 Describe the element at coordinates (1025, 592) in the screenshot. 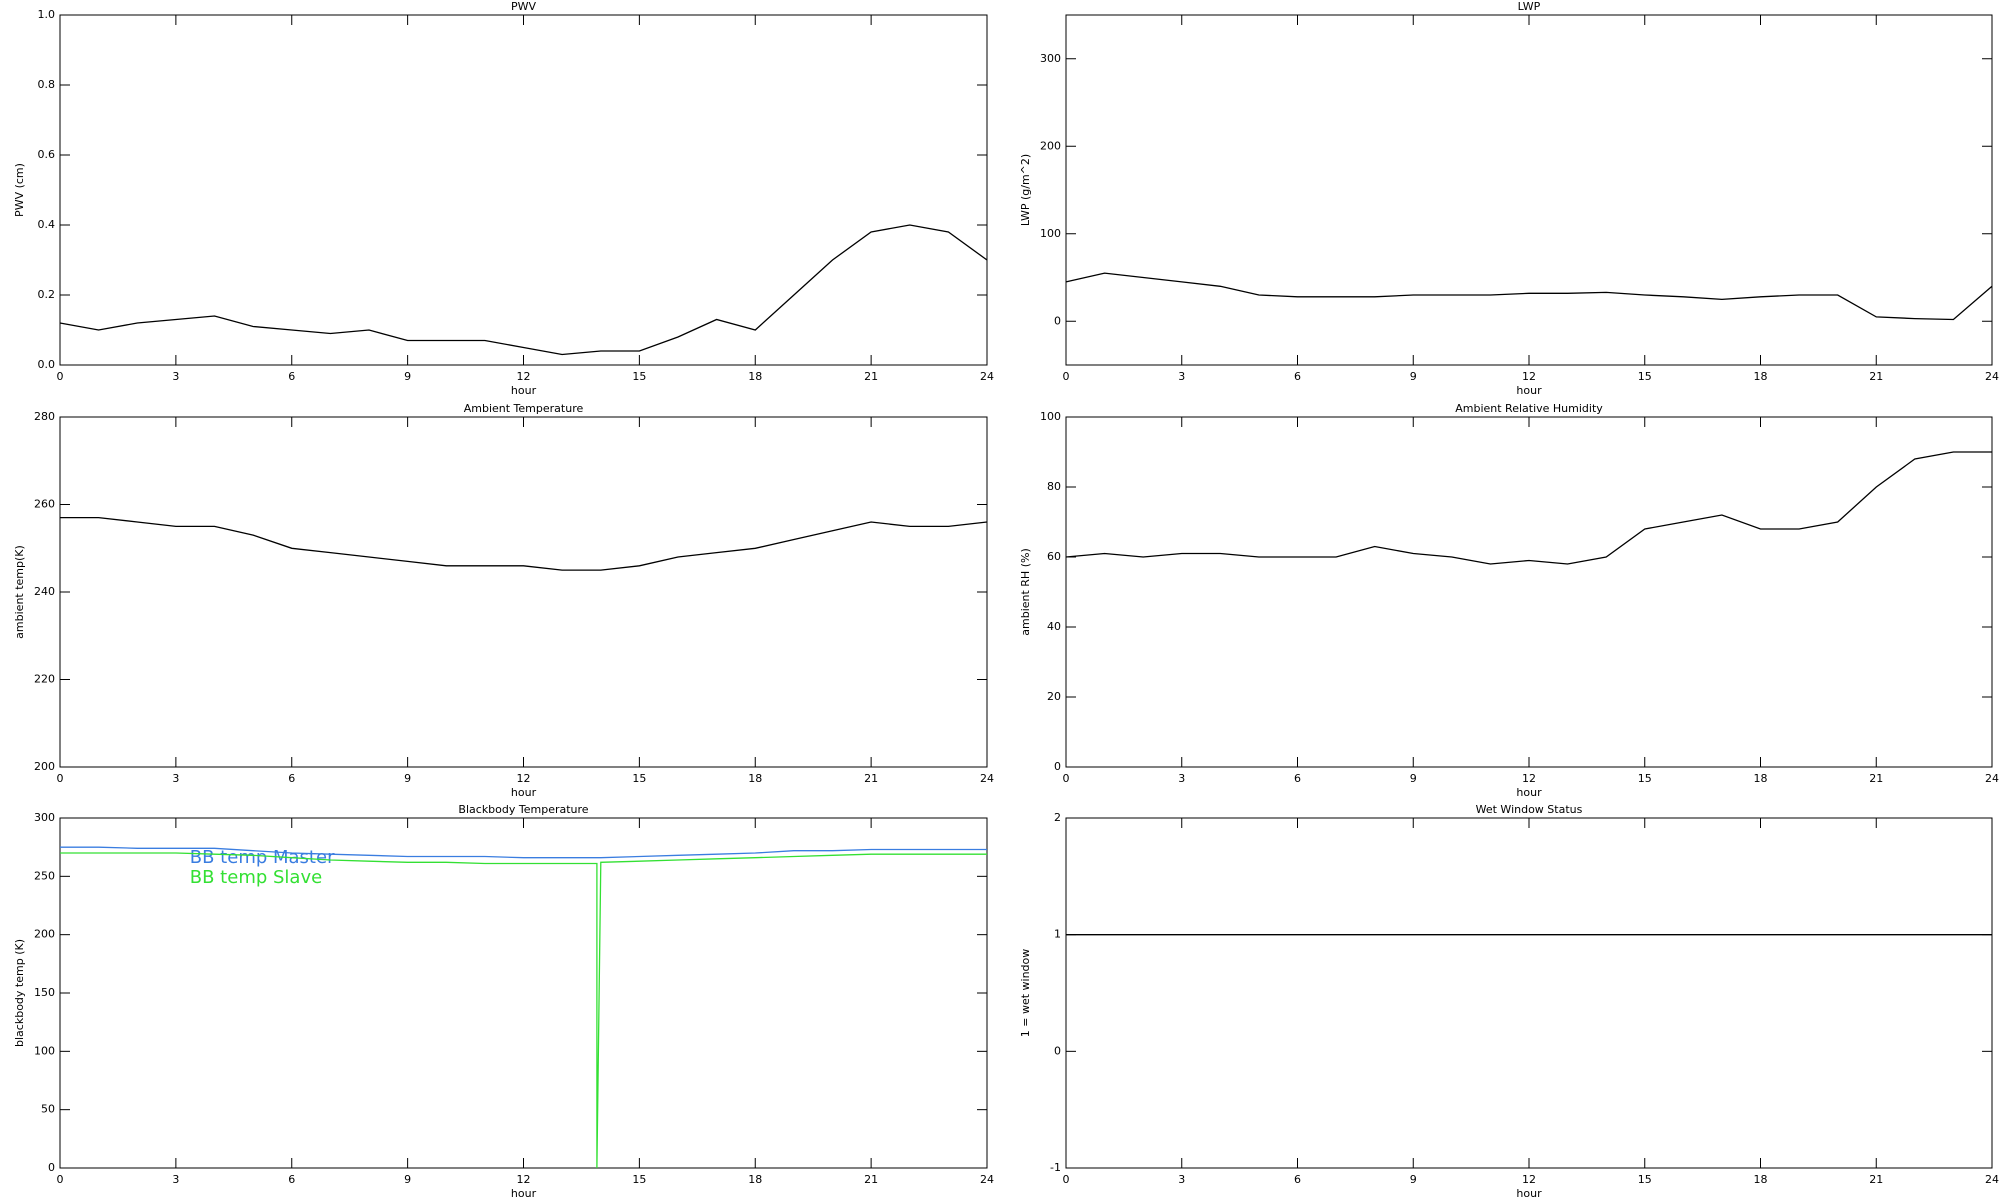

I see `y-axis-label: ambient RH (%)` at that location.